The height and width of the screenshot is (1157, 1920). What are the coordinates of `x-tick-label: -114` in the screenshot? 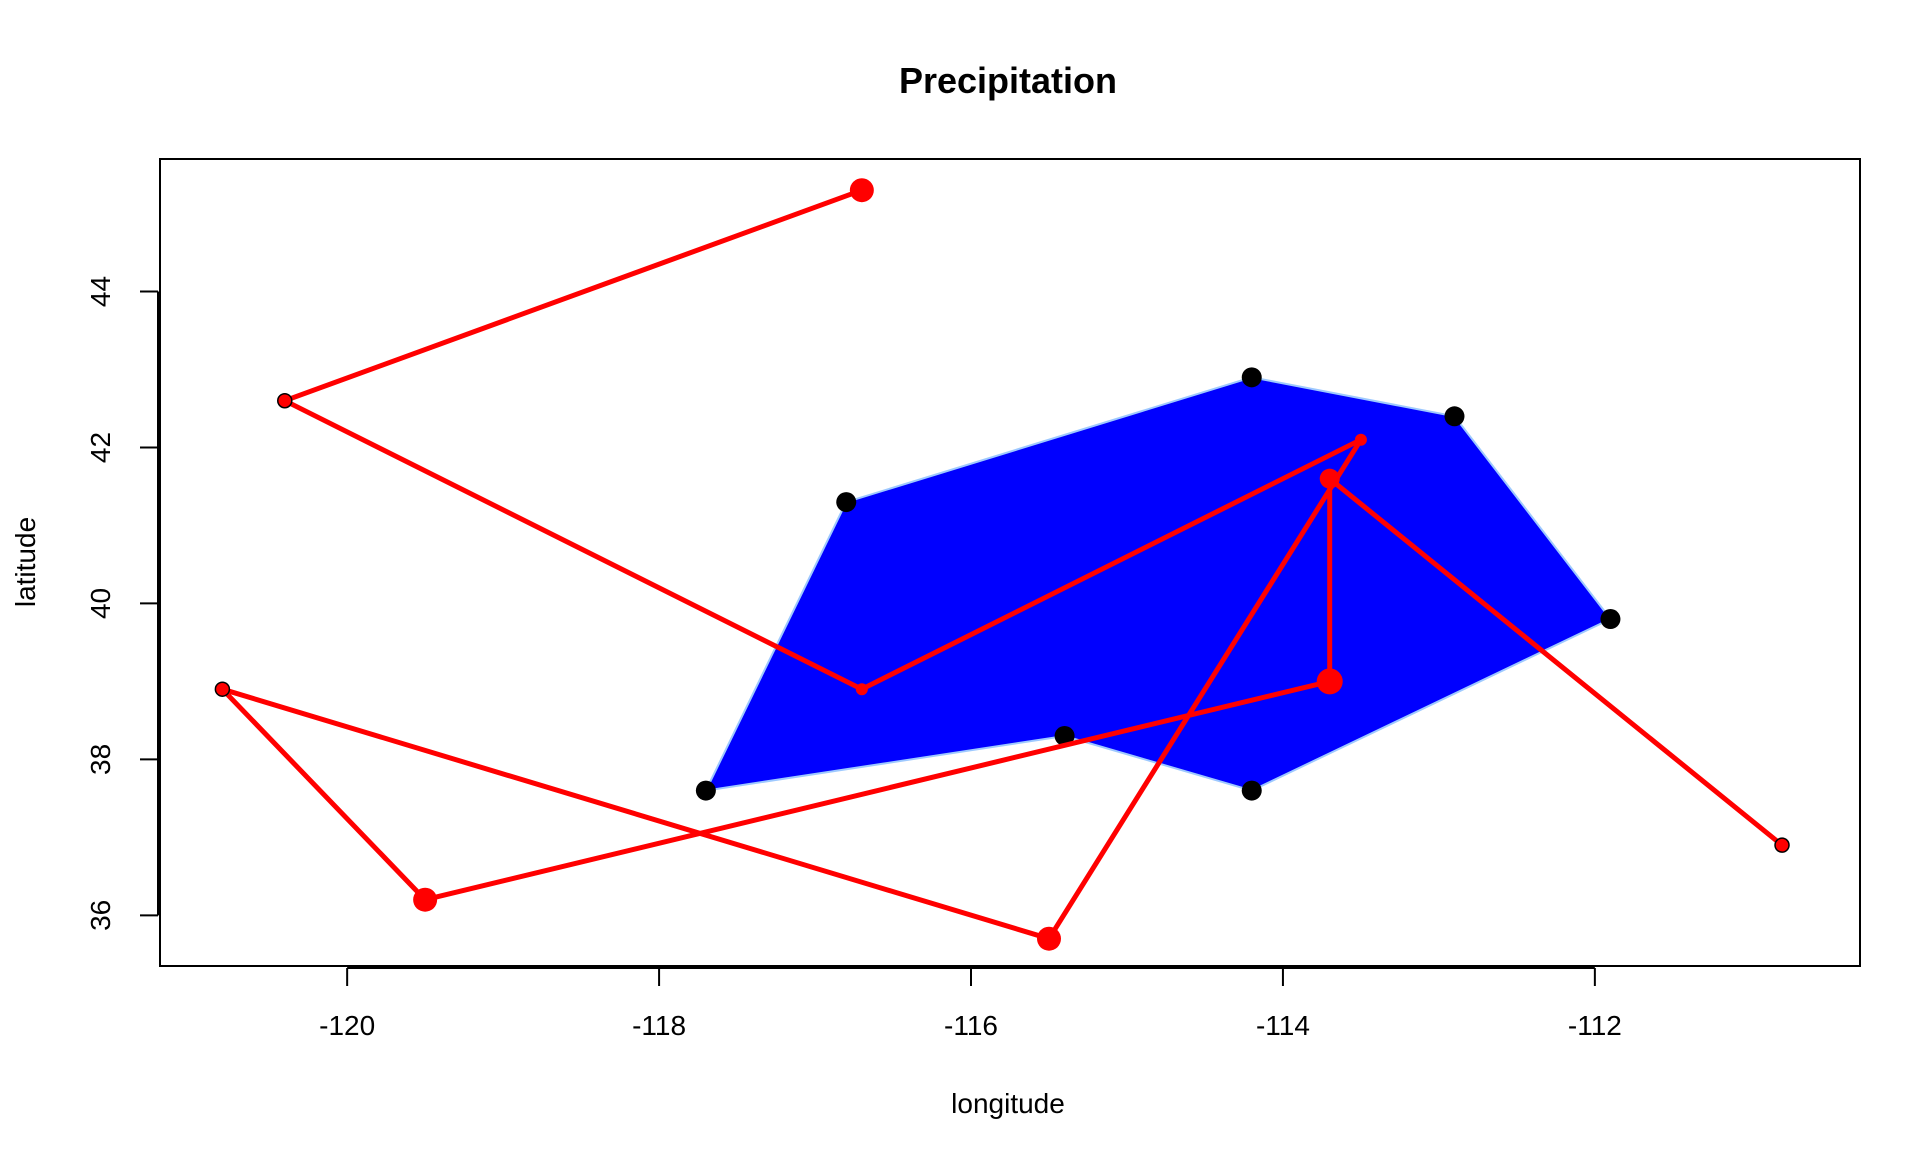 It's located at (1283, 1025).